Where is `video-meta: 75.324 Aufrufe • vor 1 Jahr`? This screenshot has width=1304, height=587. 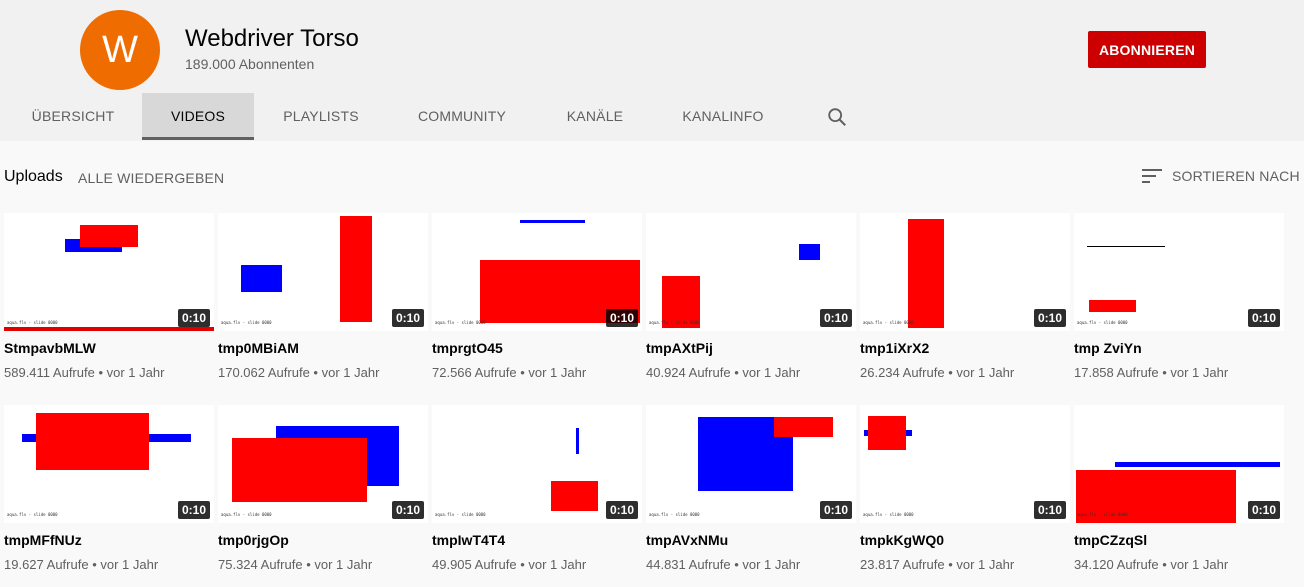
video-meta: 75.324 Aufrufe • vor 1 Jahr is located at coordinates (295, 564).